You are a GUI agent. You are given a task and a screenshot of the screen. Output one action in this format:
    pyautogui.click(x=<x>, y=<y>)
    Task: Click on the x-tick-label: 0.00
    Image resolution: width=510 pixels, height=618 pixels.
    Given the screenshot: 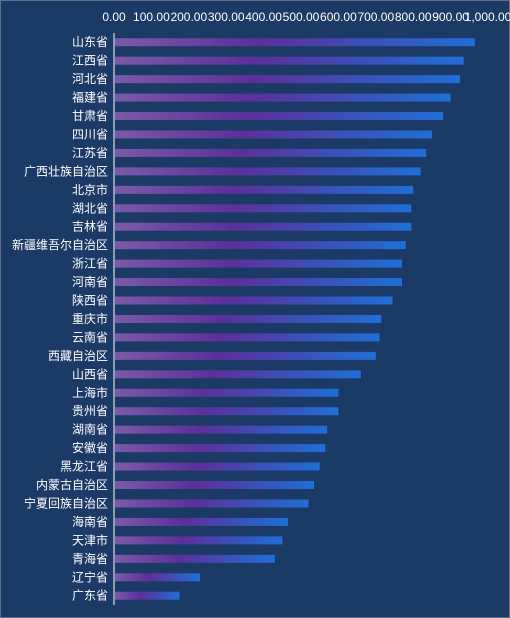 What is the action you would take?
    pyautogui.click(x=114, y=17)
    